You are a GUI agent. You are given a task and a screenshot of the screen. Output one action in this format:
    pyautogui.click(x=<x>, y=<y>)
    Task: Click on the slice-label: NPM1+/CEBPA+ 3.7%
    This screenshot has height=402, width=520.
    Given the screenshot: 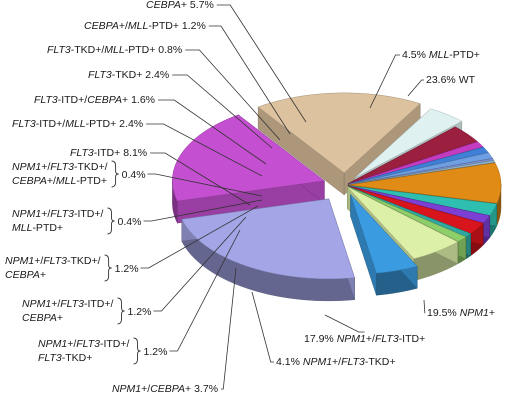 What is the action you would take?
    pyautogui.click(x=165, y=389)
    